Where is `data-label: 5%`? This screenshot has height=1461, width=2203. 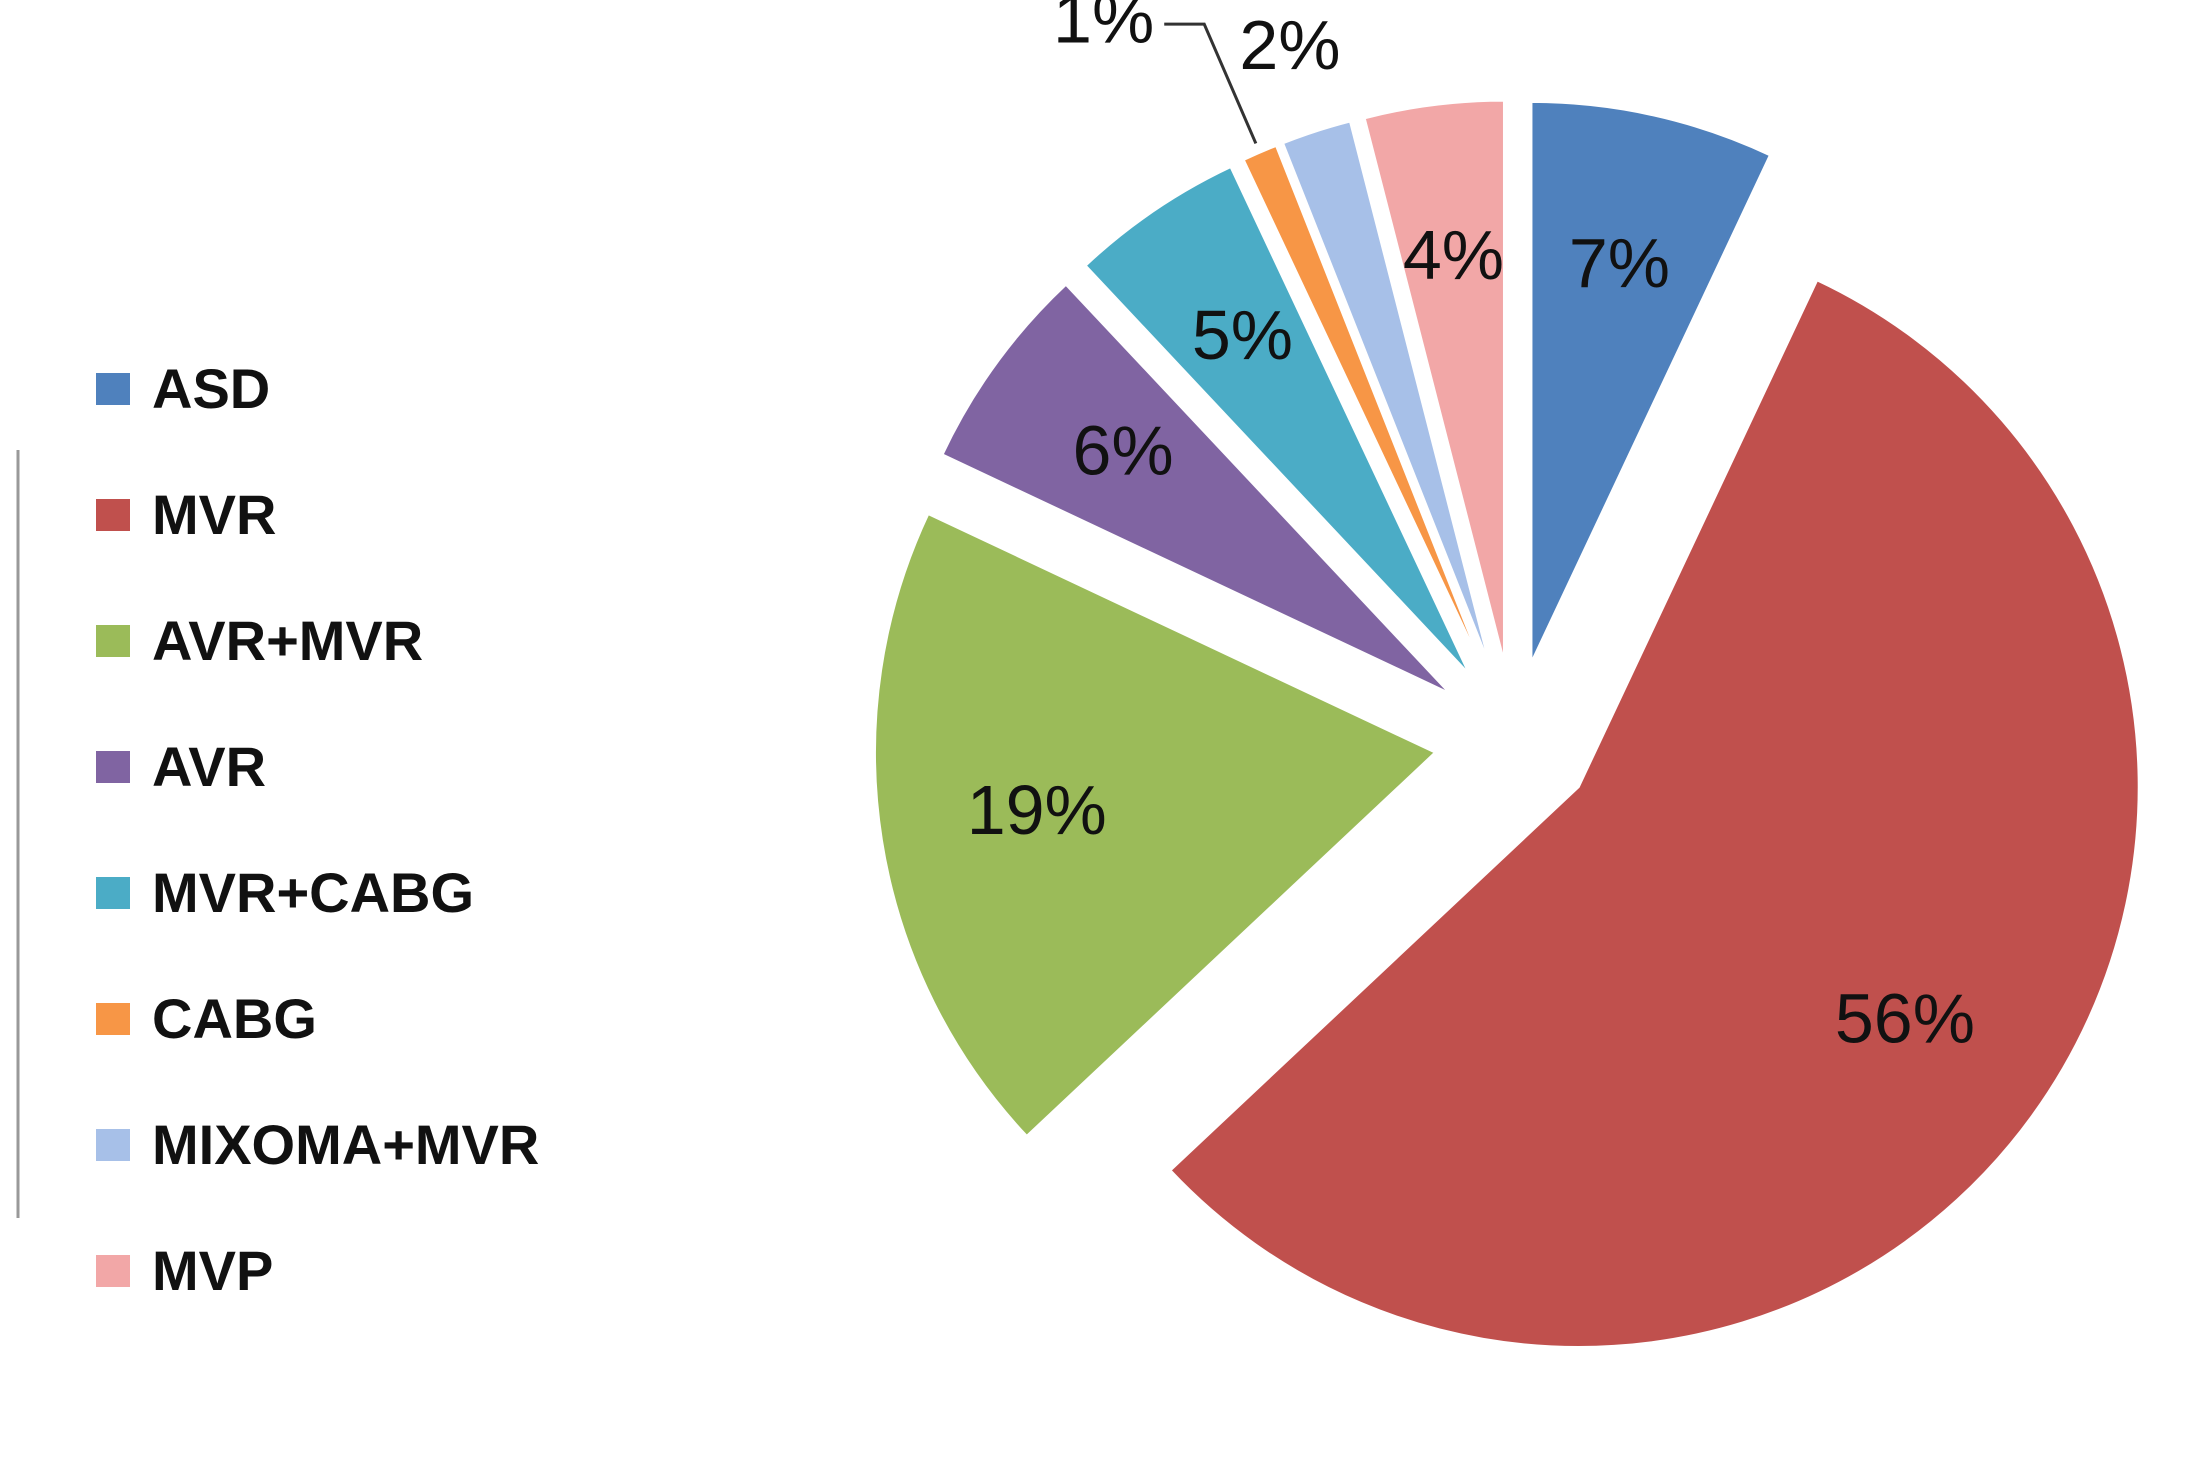 data-label: 5% is located at coordinates (1242, 335).